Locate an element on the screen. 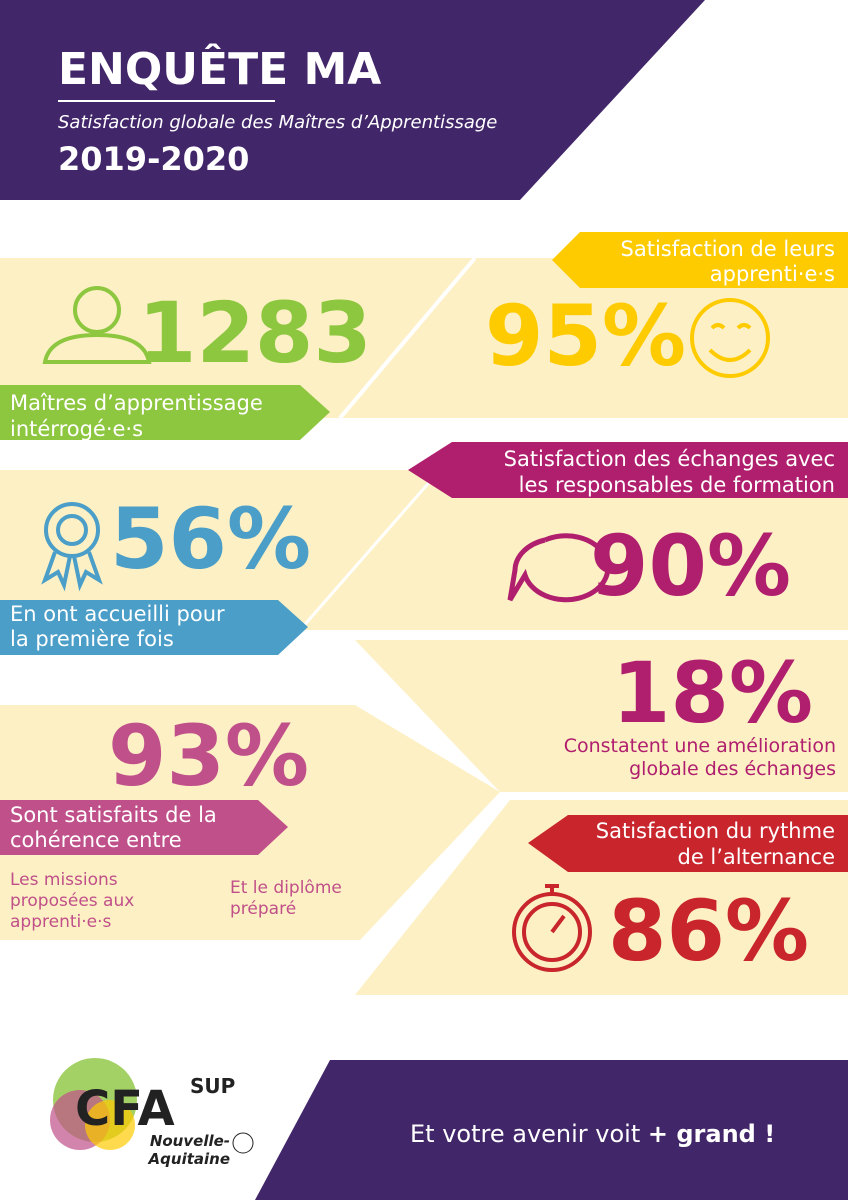 The image size is (848, 1200). footer-bg is located at coordinates (551, 1130).